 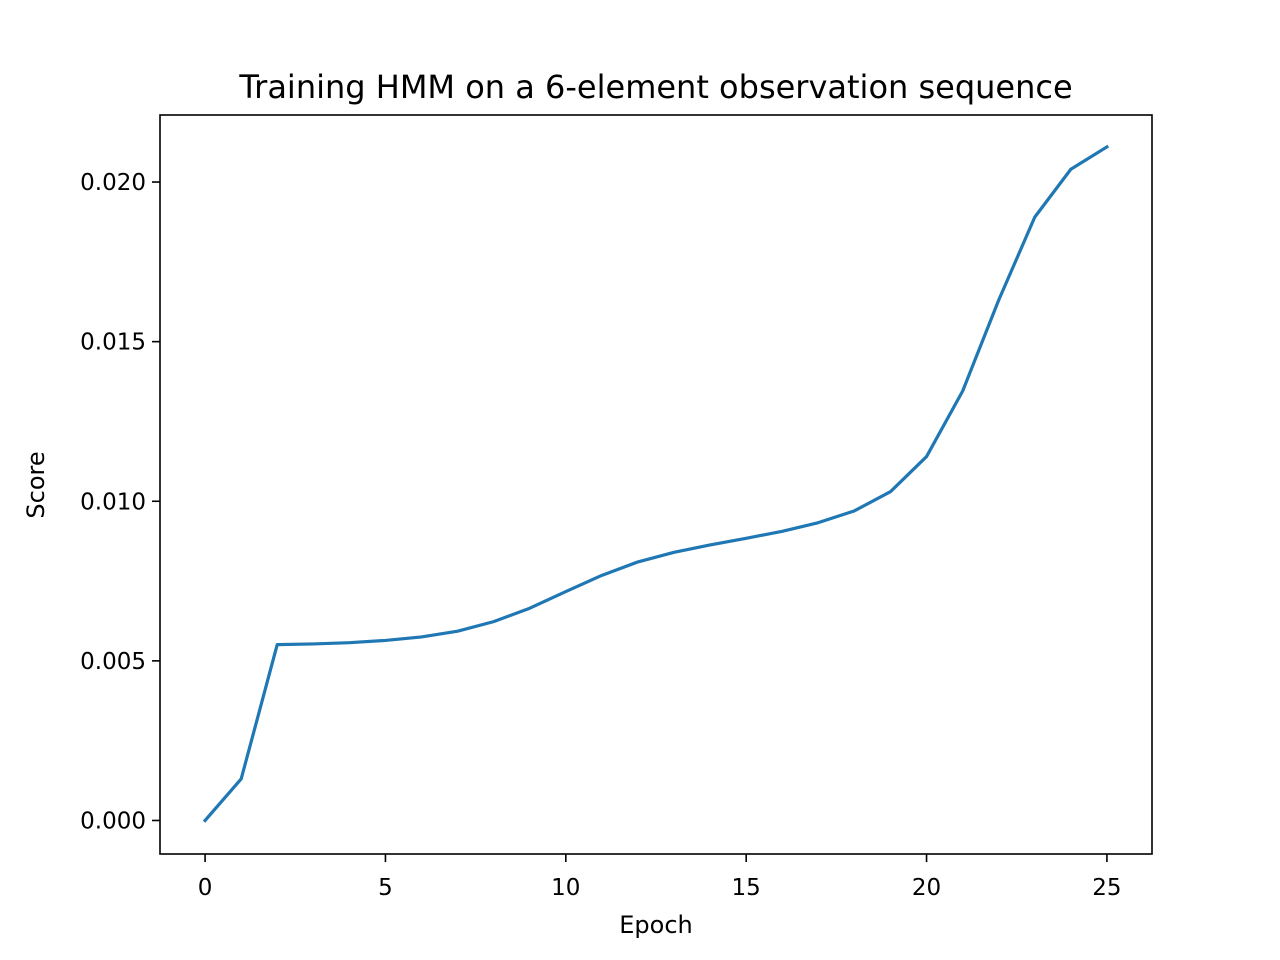 What do you see at coordinates (113, 502) in the screenshot?
I see `y-tick-label: 0.010` at bounding box center [113, 502].